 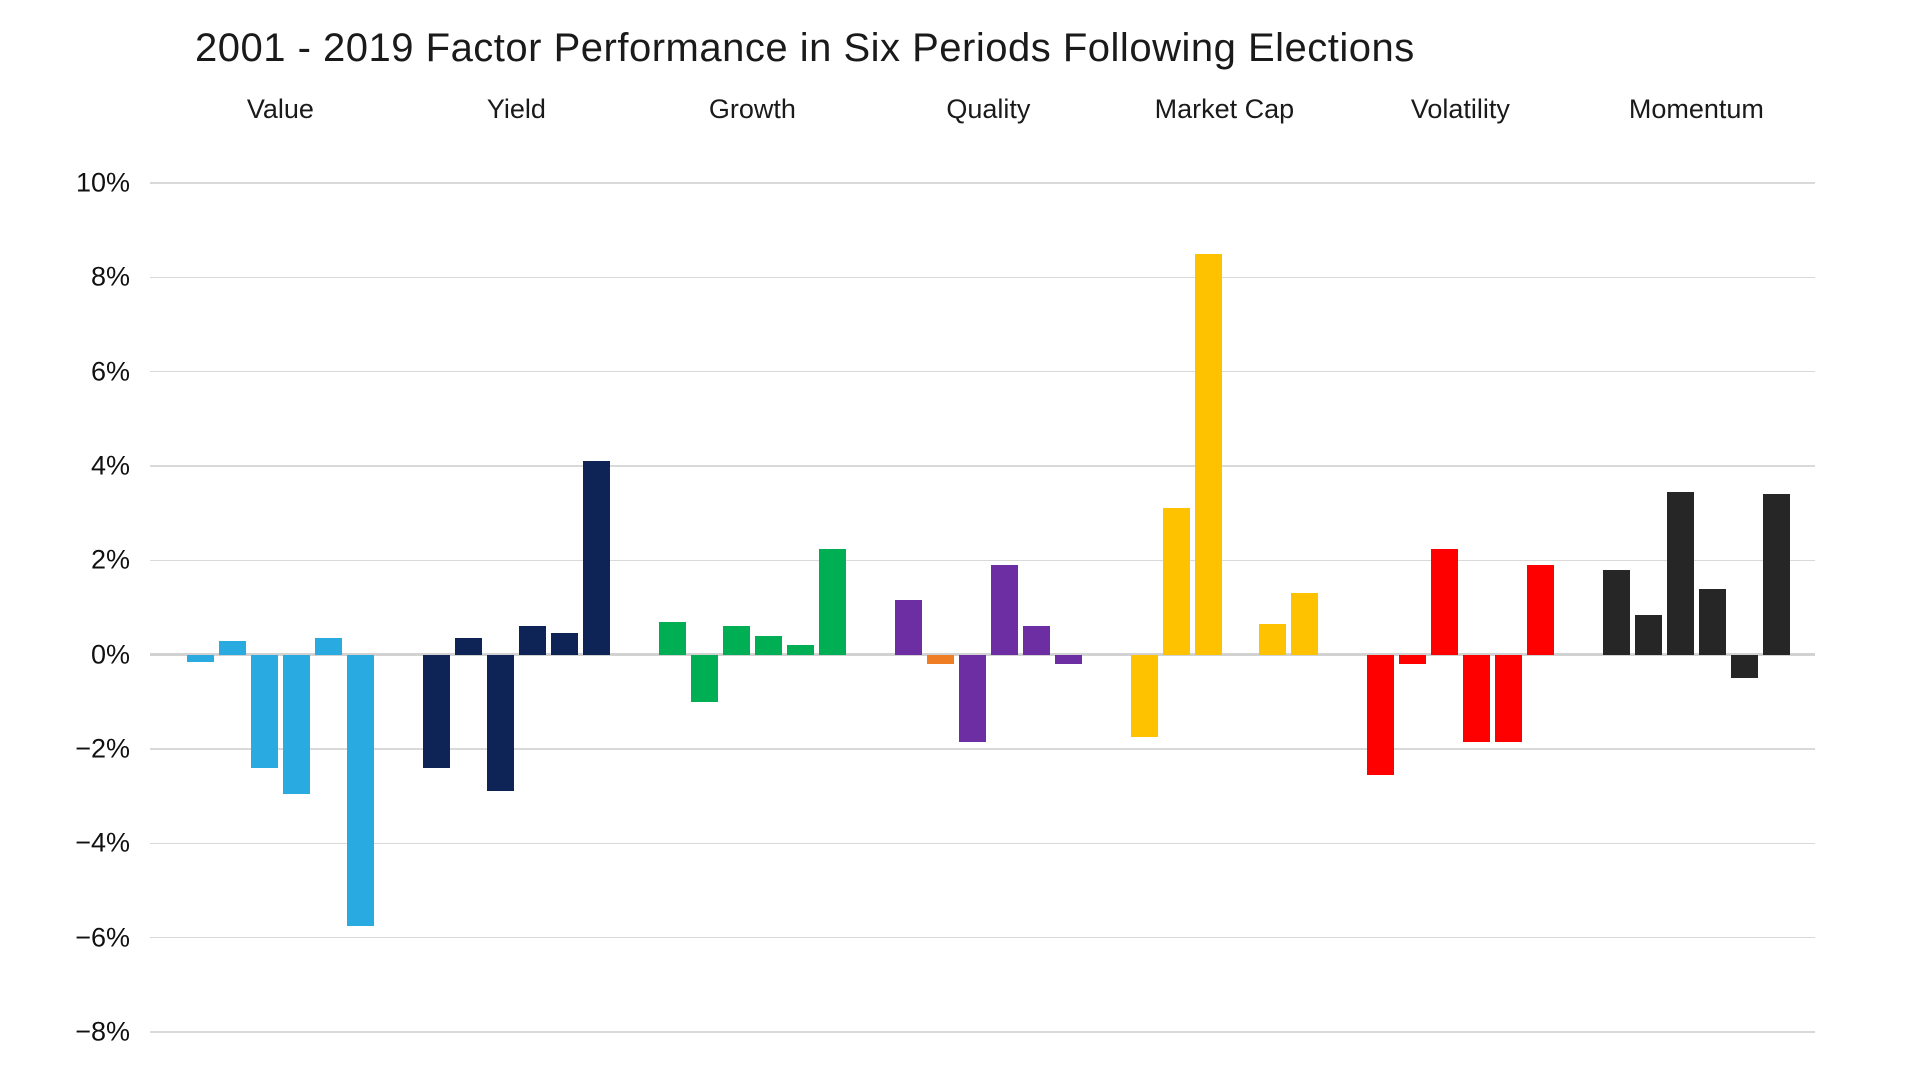 What do you see at coordinates (102, 748) in the screenshot?
I see `y-axis-tick-label: −2%` at bounding box center [102, 748].